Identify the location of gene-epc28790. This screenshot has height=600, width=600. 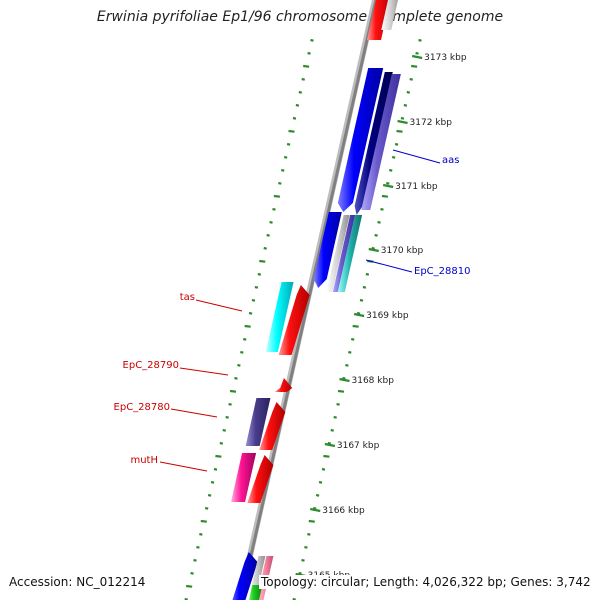
(283, 385).